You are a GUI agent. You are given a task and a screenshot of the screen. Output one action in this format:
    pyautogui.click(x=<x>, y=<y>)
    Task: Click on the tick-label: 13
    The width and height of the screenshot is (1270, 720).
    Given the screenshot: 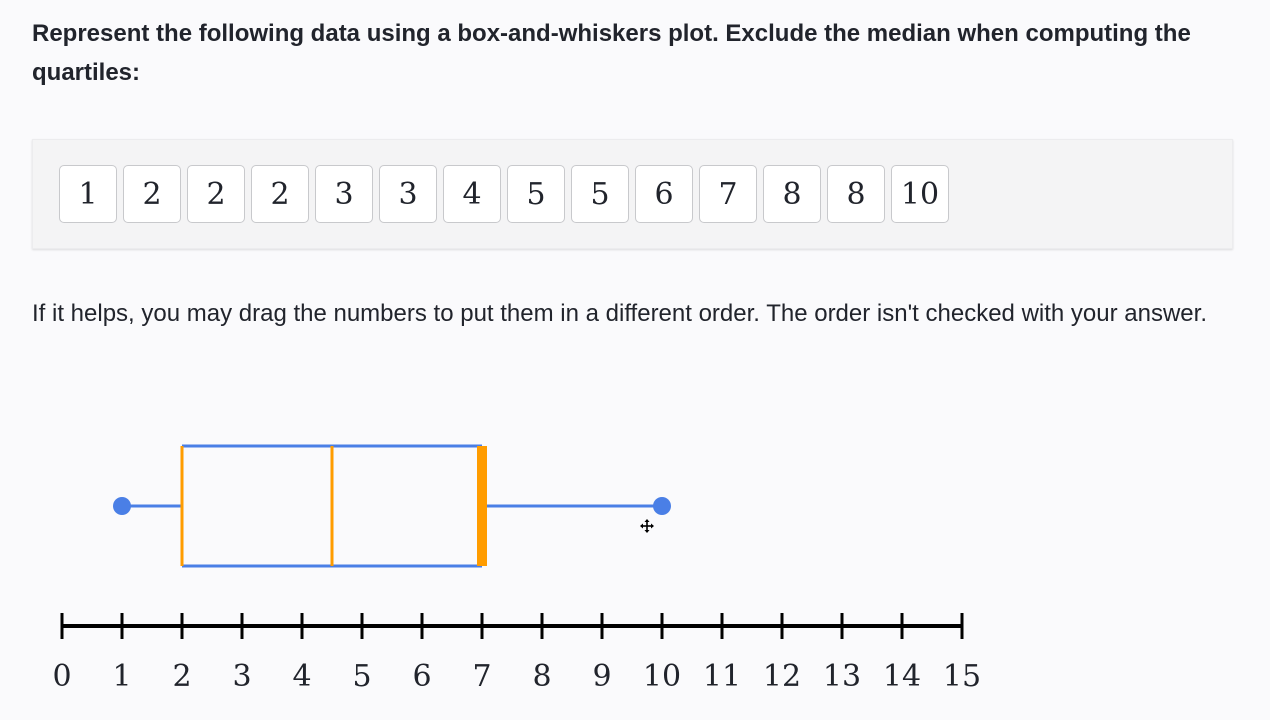 What is the action you would take?
    pyautogui.click(x=842, y=676)
    